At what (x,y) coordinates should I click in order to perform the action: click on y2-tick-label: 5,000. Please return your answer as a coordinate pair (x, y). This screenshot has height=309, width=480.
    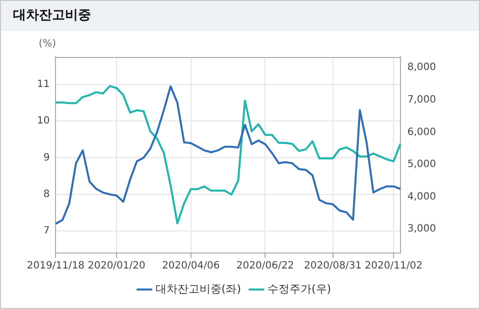
    Looking at the image, I should click on (421, 164).